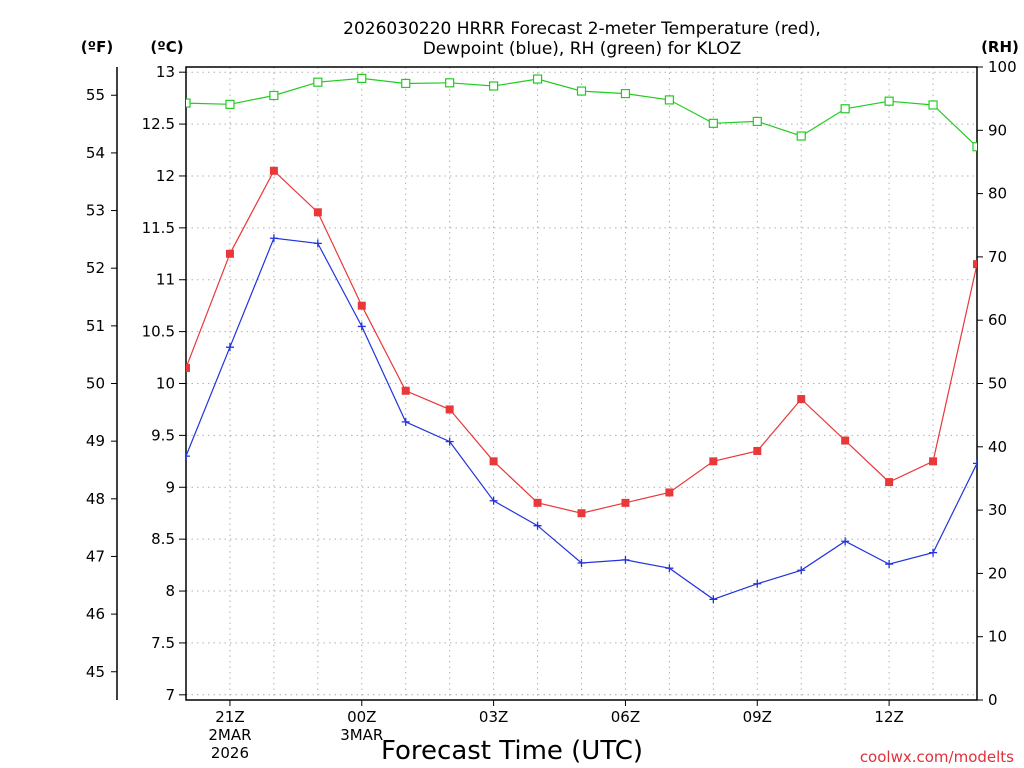  What do you see at coordinates (95, 384) in the screenshot?
I see `fahrenheit-tick-label: 50` at bounding box center [95, 384].